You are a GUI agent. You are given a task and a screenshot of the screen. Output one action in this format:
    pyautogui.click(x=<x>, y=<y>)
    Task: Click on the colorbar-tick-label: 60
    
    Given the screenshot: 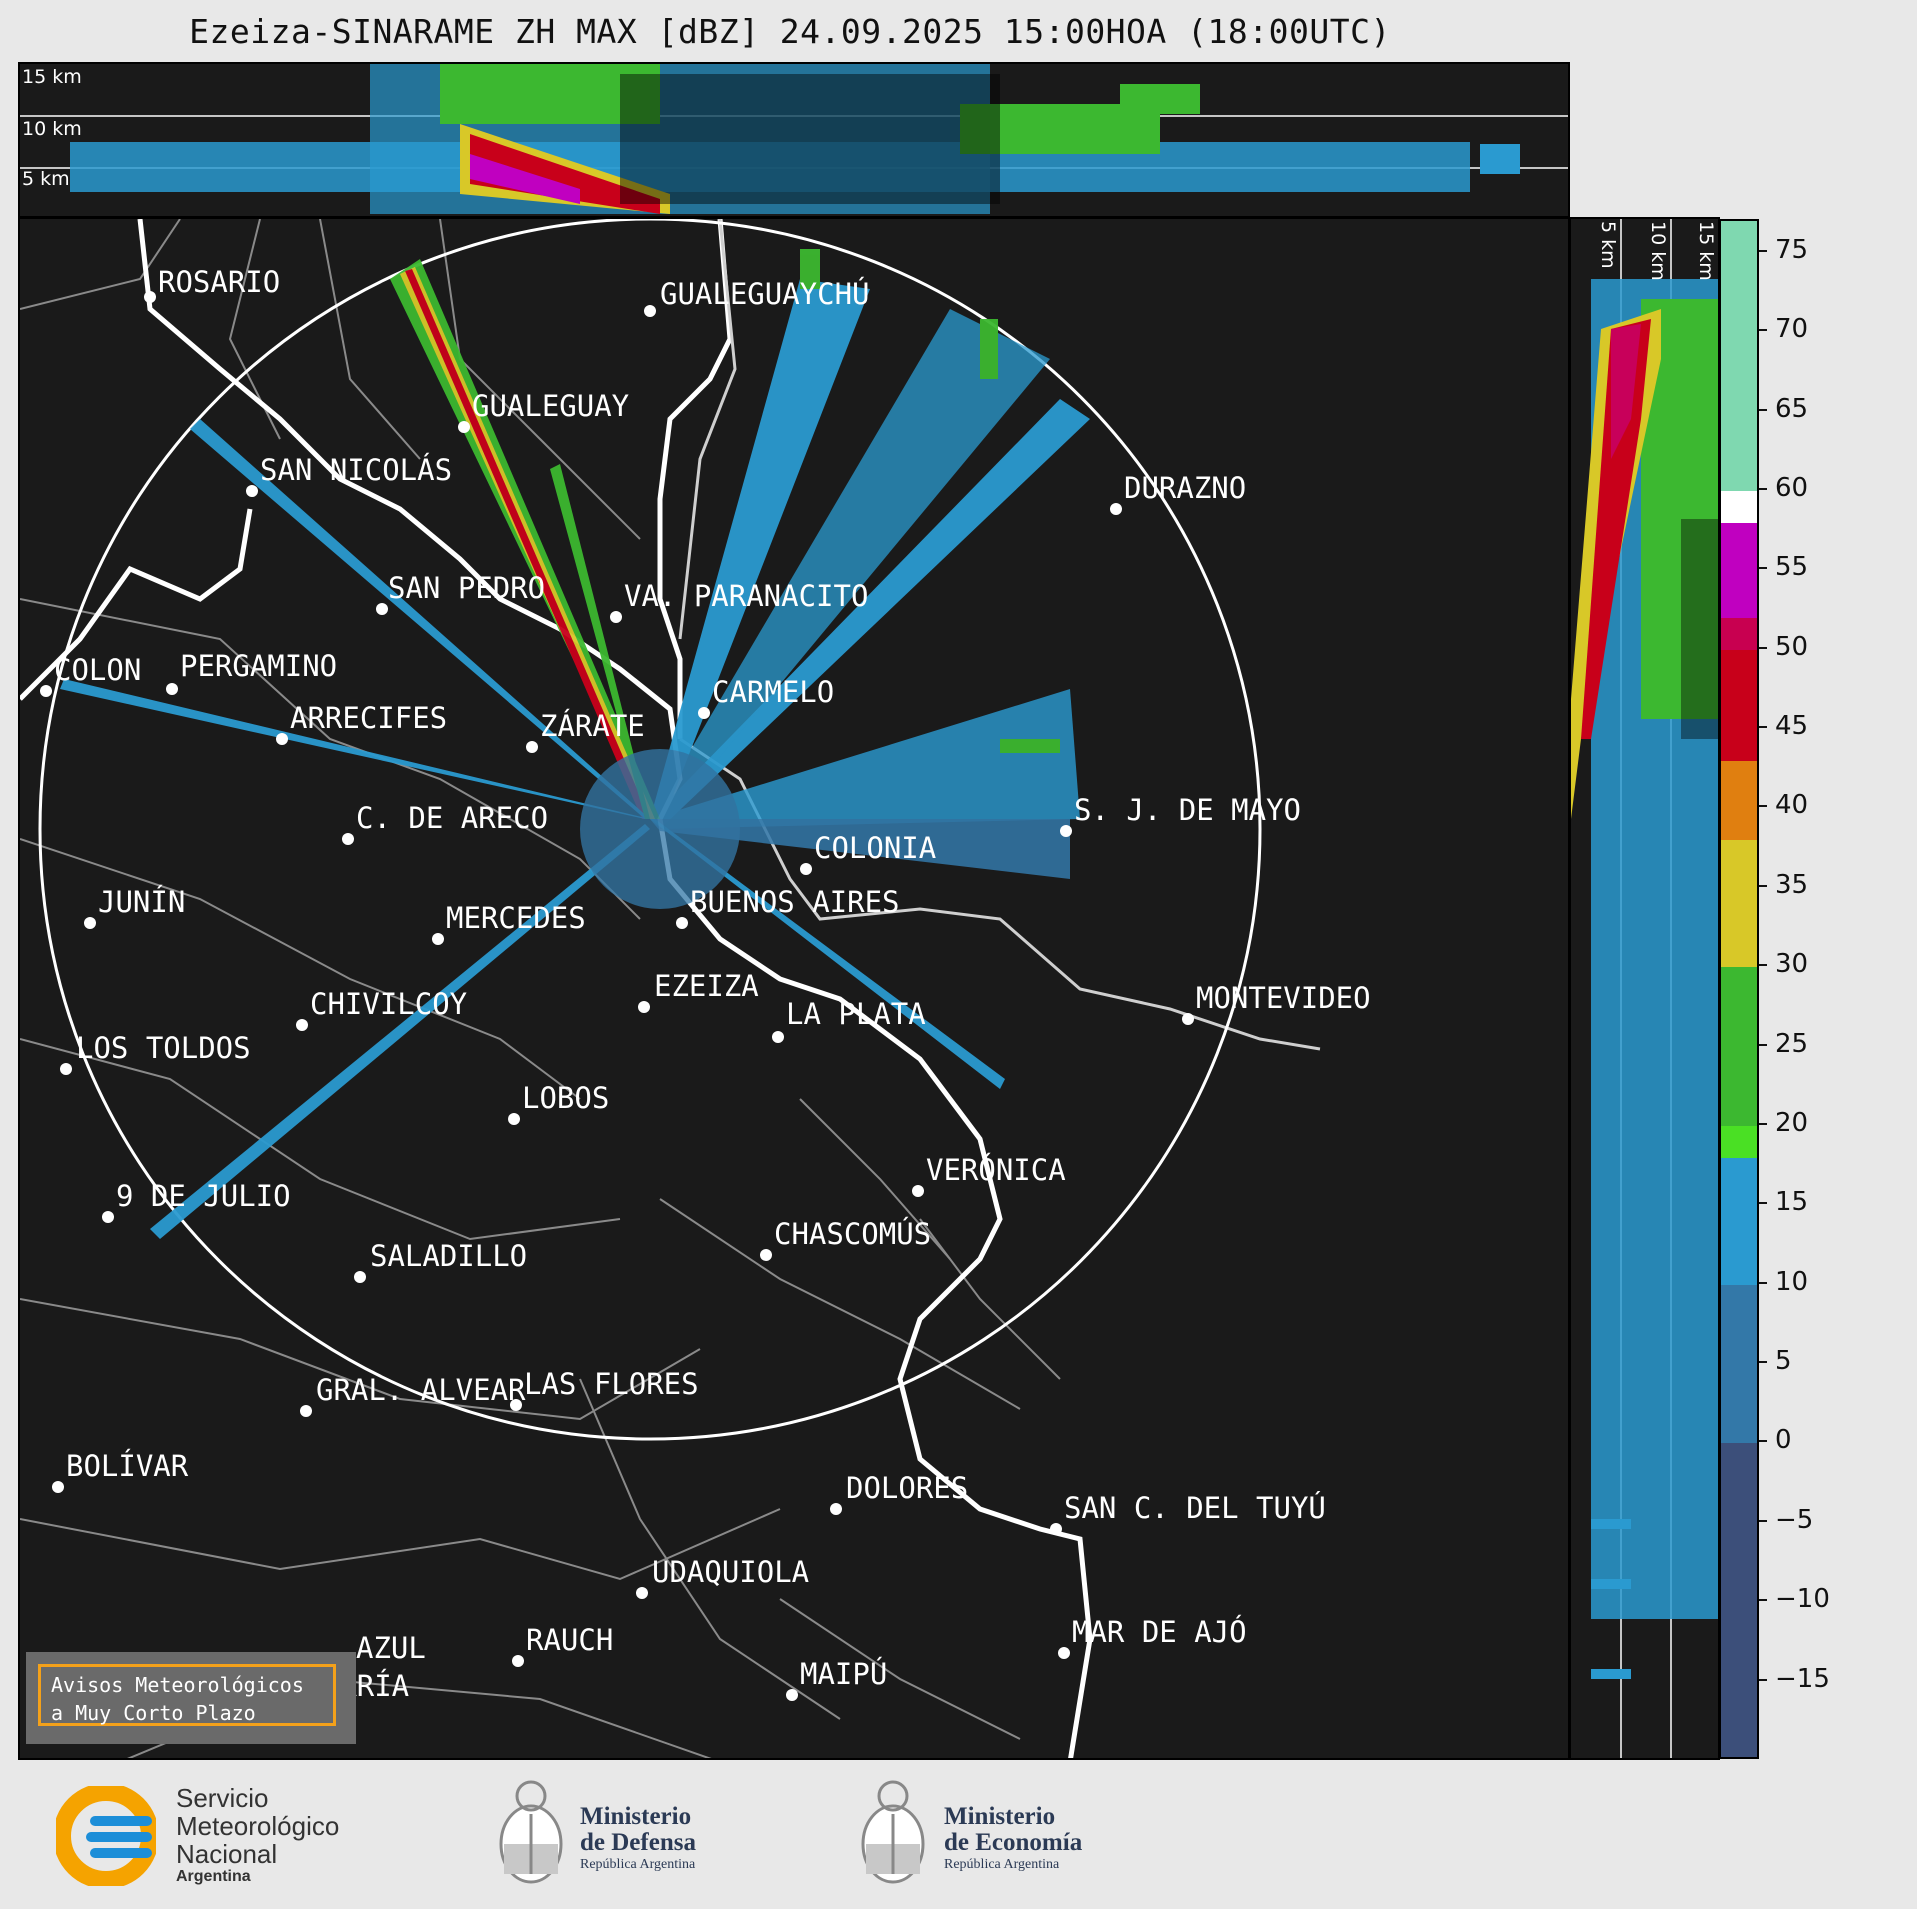 What is the action you would take?
    pyautogui.click(x=1783, y=488)
    